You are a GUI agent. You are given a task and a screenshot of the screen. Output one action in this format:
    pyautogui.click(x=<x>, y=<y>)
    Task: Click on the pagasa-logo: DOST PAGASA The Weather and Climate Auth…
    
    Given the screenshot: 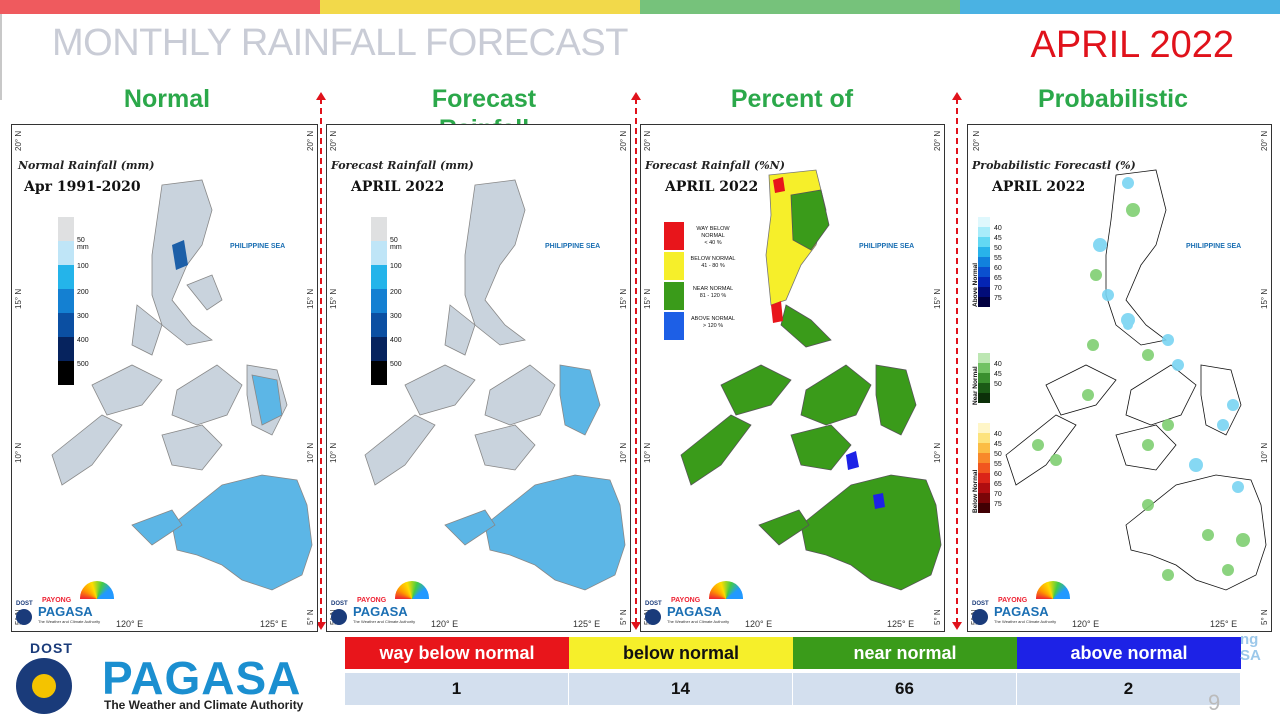 What is the action you would take?
    pyautogui.click(x=162, y=678)
    